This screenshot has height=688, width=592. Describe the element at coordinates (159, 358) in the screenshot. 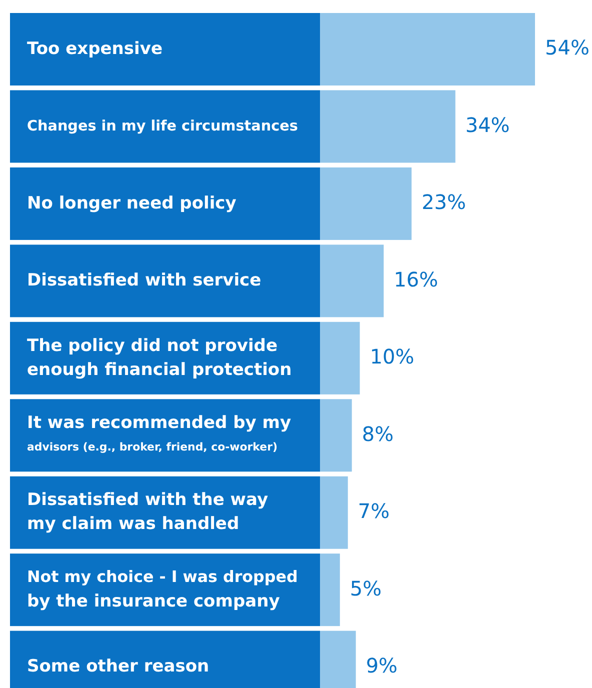

I see `y-tick-label: The policy did not provide enough financial protection` at that location.